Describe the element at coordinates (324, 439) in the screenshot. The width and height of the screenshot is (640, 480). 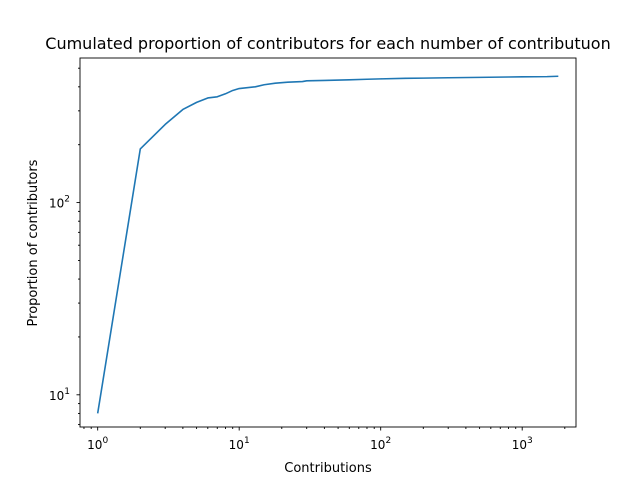
I see `x-axis: 10⁰ 10¹ 10² 10³` at that location.